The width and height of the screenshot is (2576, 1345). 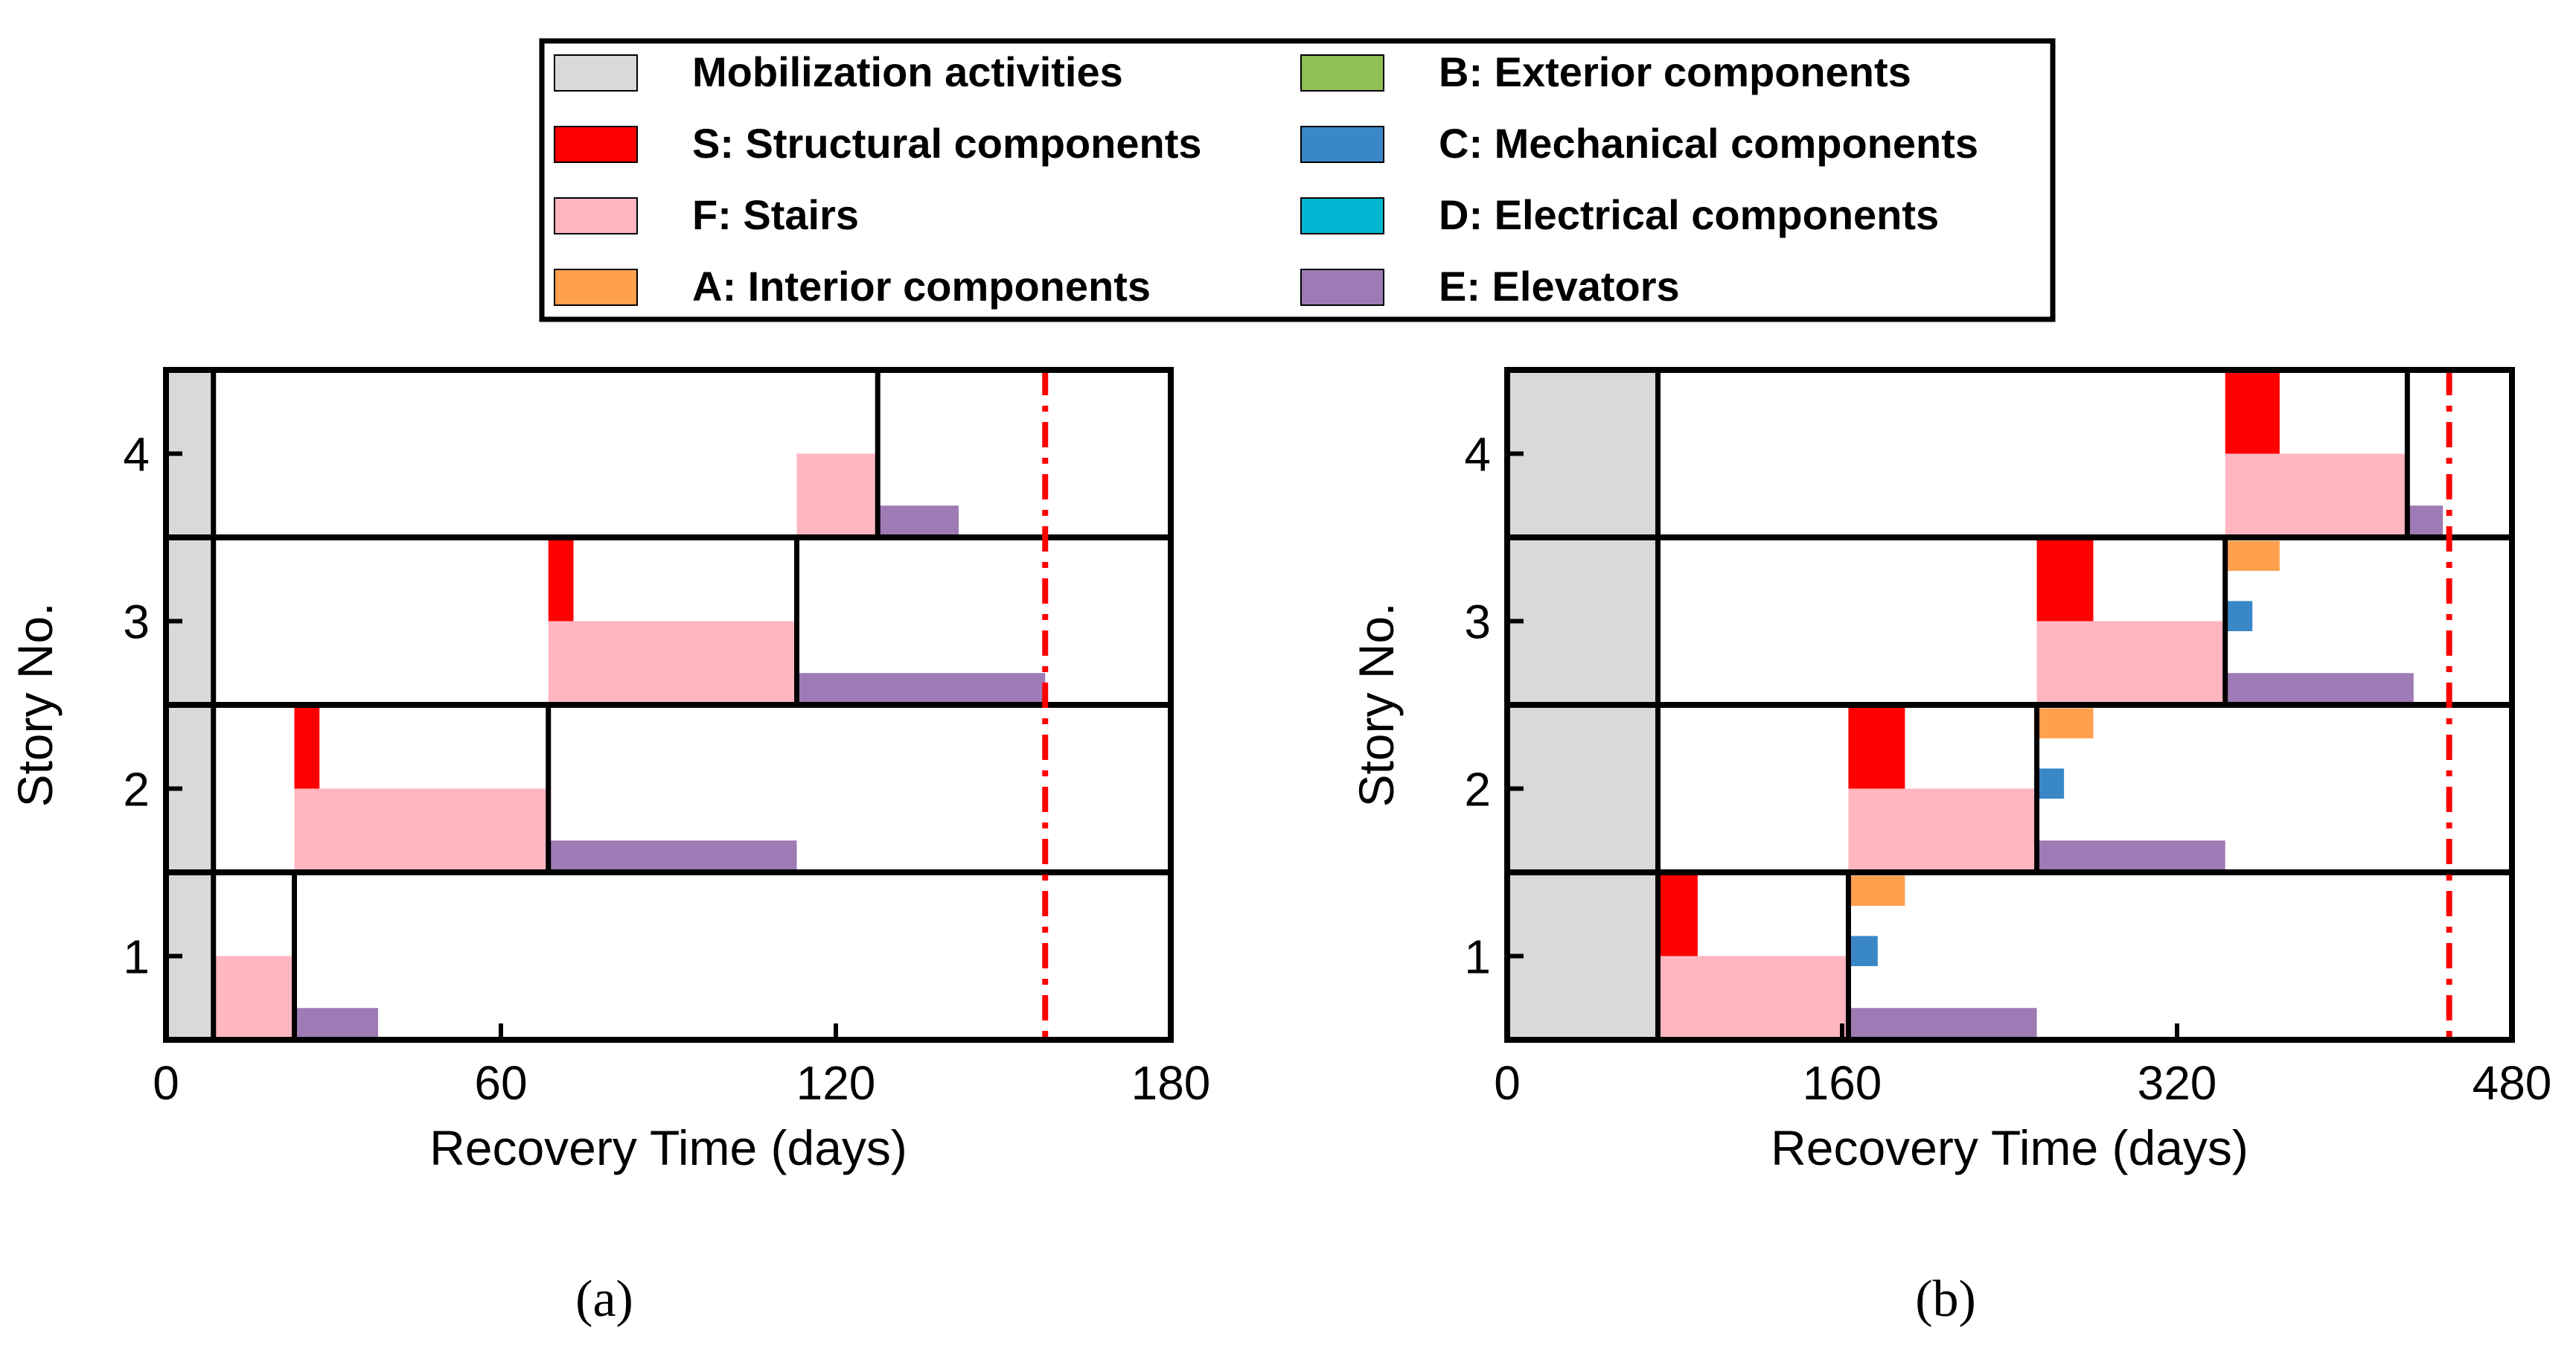 I want to click on legend-label-a-interior-components: A: Interior components, so click(x=921, y=286).